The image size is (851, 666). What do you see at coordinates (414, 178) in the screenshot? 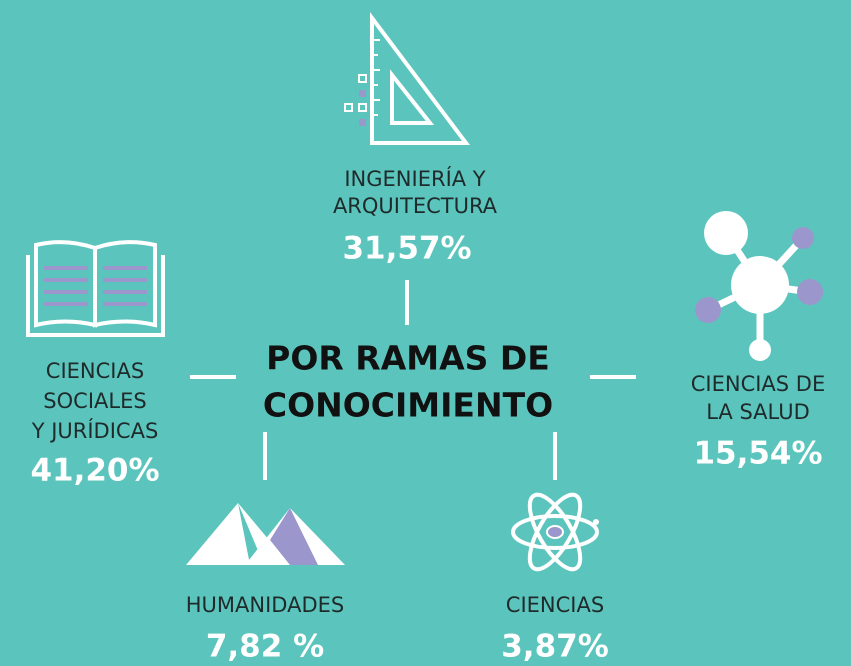
I see `node-label: INGENIERÍA Y` at bounding box center [414, 178].